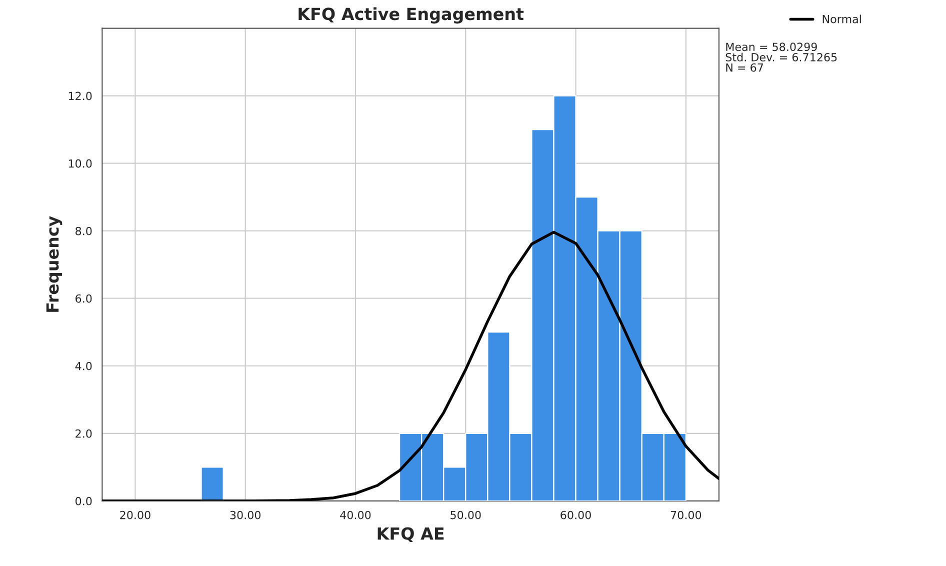 This screenshot has height=566, width=946. I want to click on x-tick-label: 20.00, so click(135, 515).